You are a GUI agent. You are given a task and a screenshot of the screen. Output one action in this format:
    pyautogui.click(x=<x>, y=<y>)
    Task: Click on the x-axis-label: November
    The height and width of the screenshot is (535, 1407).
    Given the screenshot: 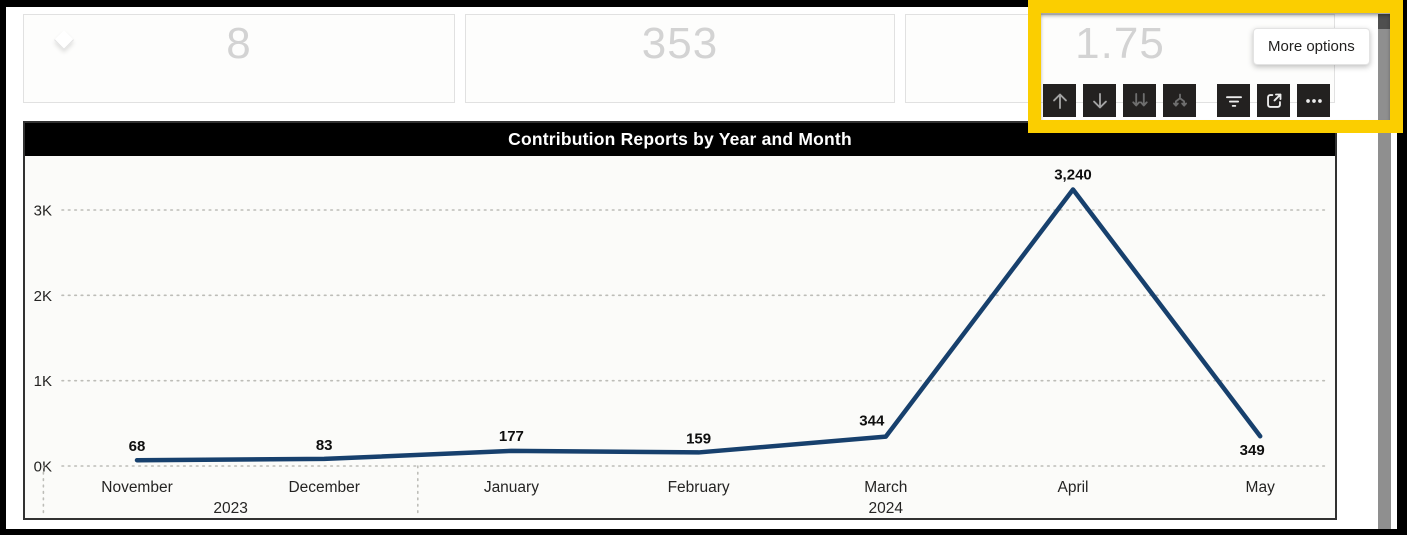 What is the action you would take?
    pyautogui.click(x=137, y=487)
    